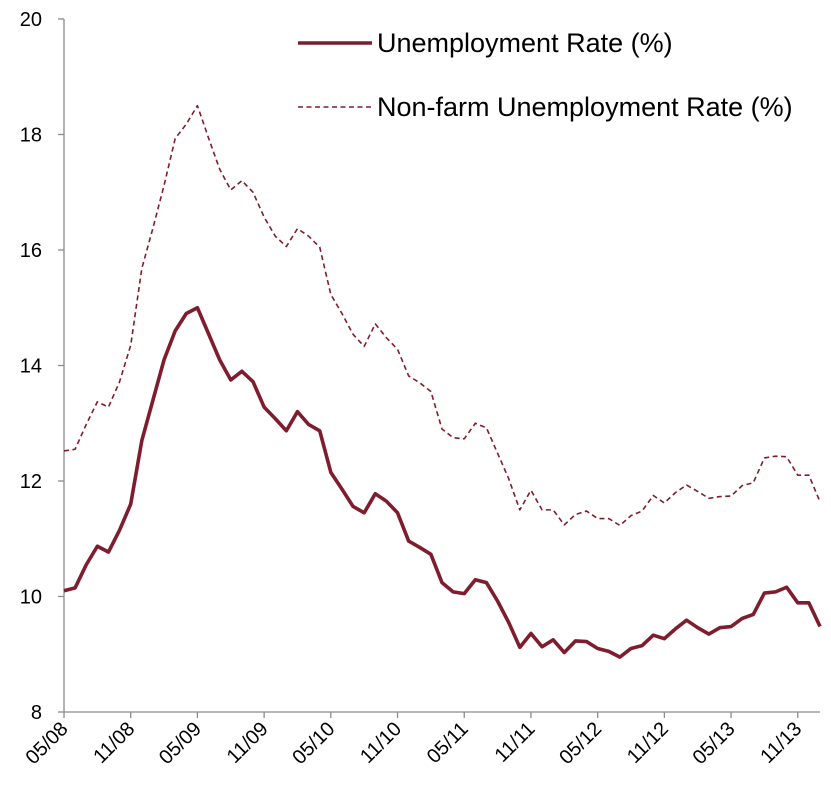 The height and width of the screenshot is (794, 831). What do you see at coordinates (448, 743) in the screenshot?
I see `x-tick-label: 05/11` at bounding box center [448, 743].